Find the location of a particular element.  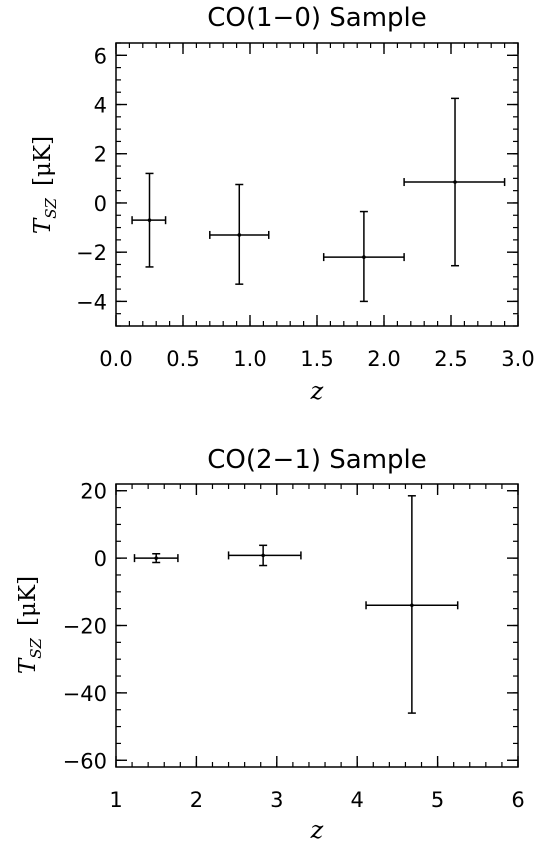

chart-title: CO(2−1) Sample is located at coordinates (317, 460).